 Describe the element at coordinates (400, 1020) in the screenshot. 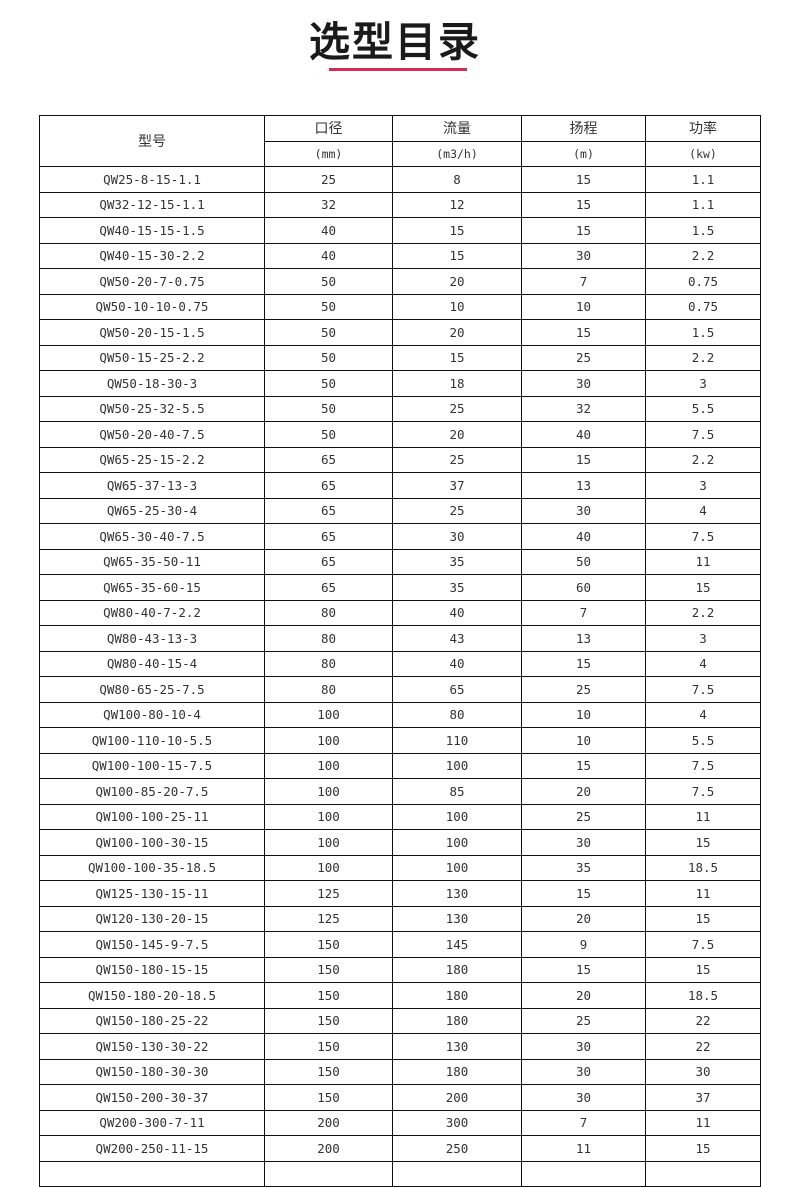

I see `table-row: QW150-180-25-22 150 180 25 22` at that location.